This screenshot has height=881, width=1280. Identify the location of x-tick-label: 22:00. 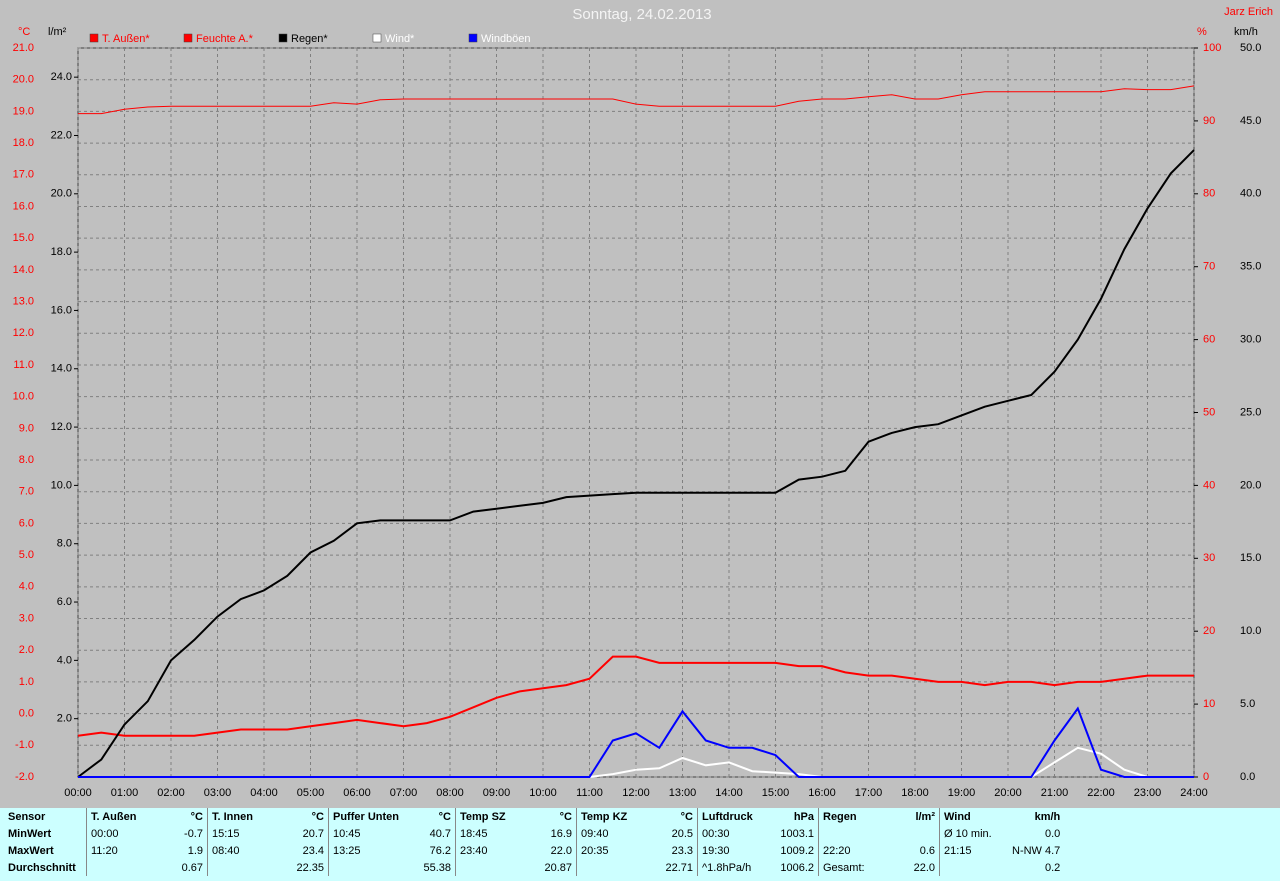
(1101, 793).